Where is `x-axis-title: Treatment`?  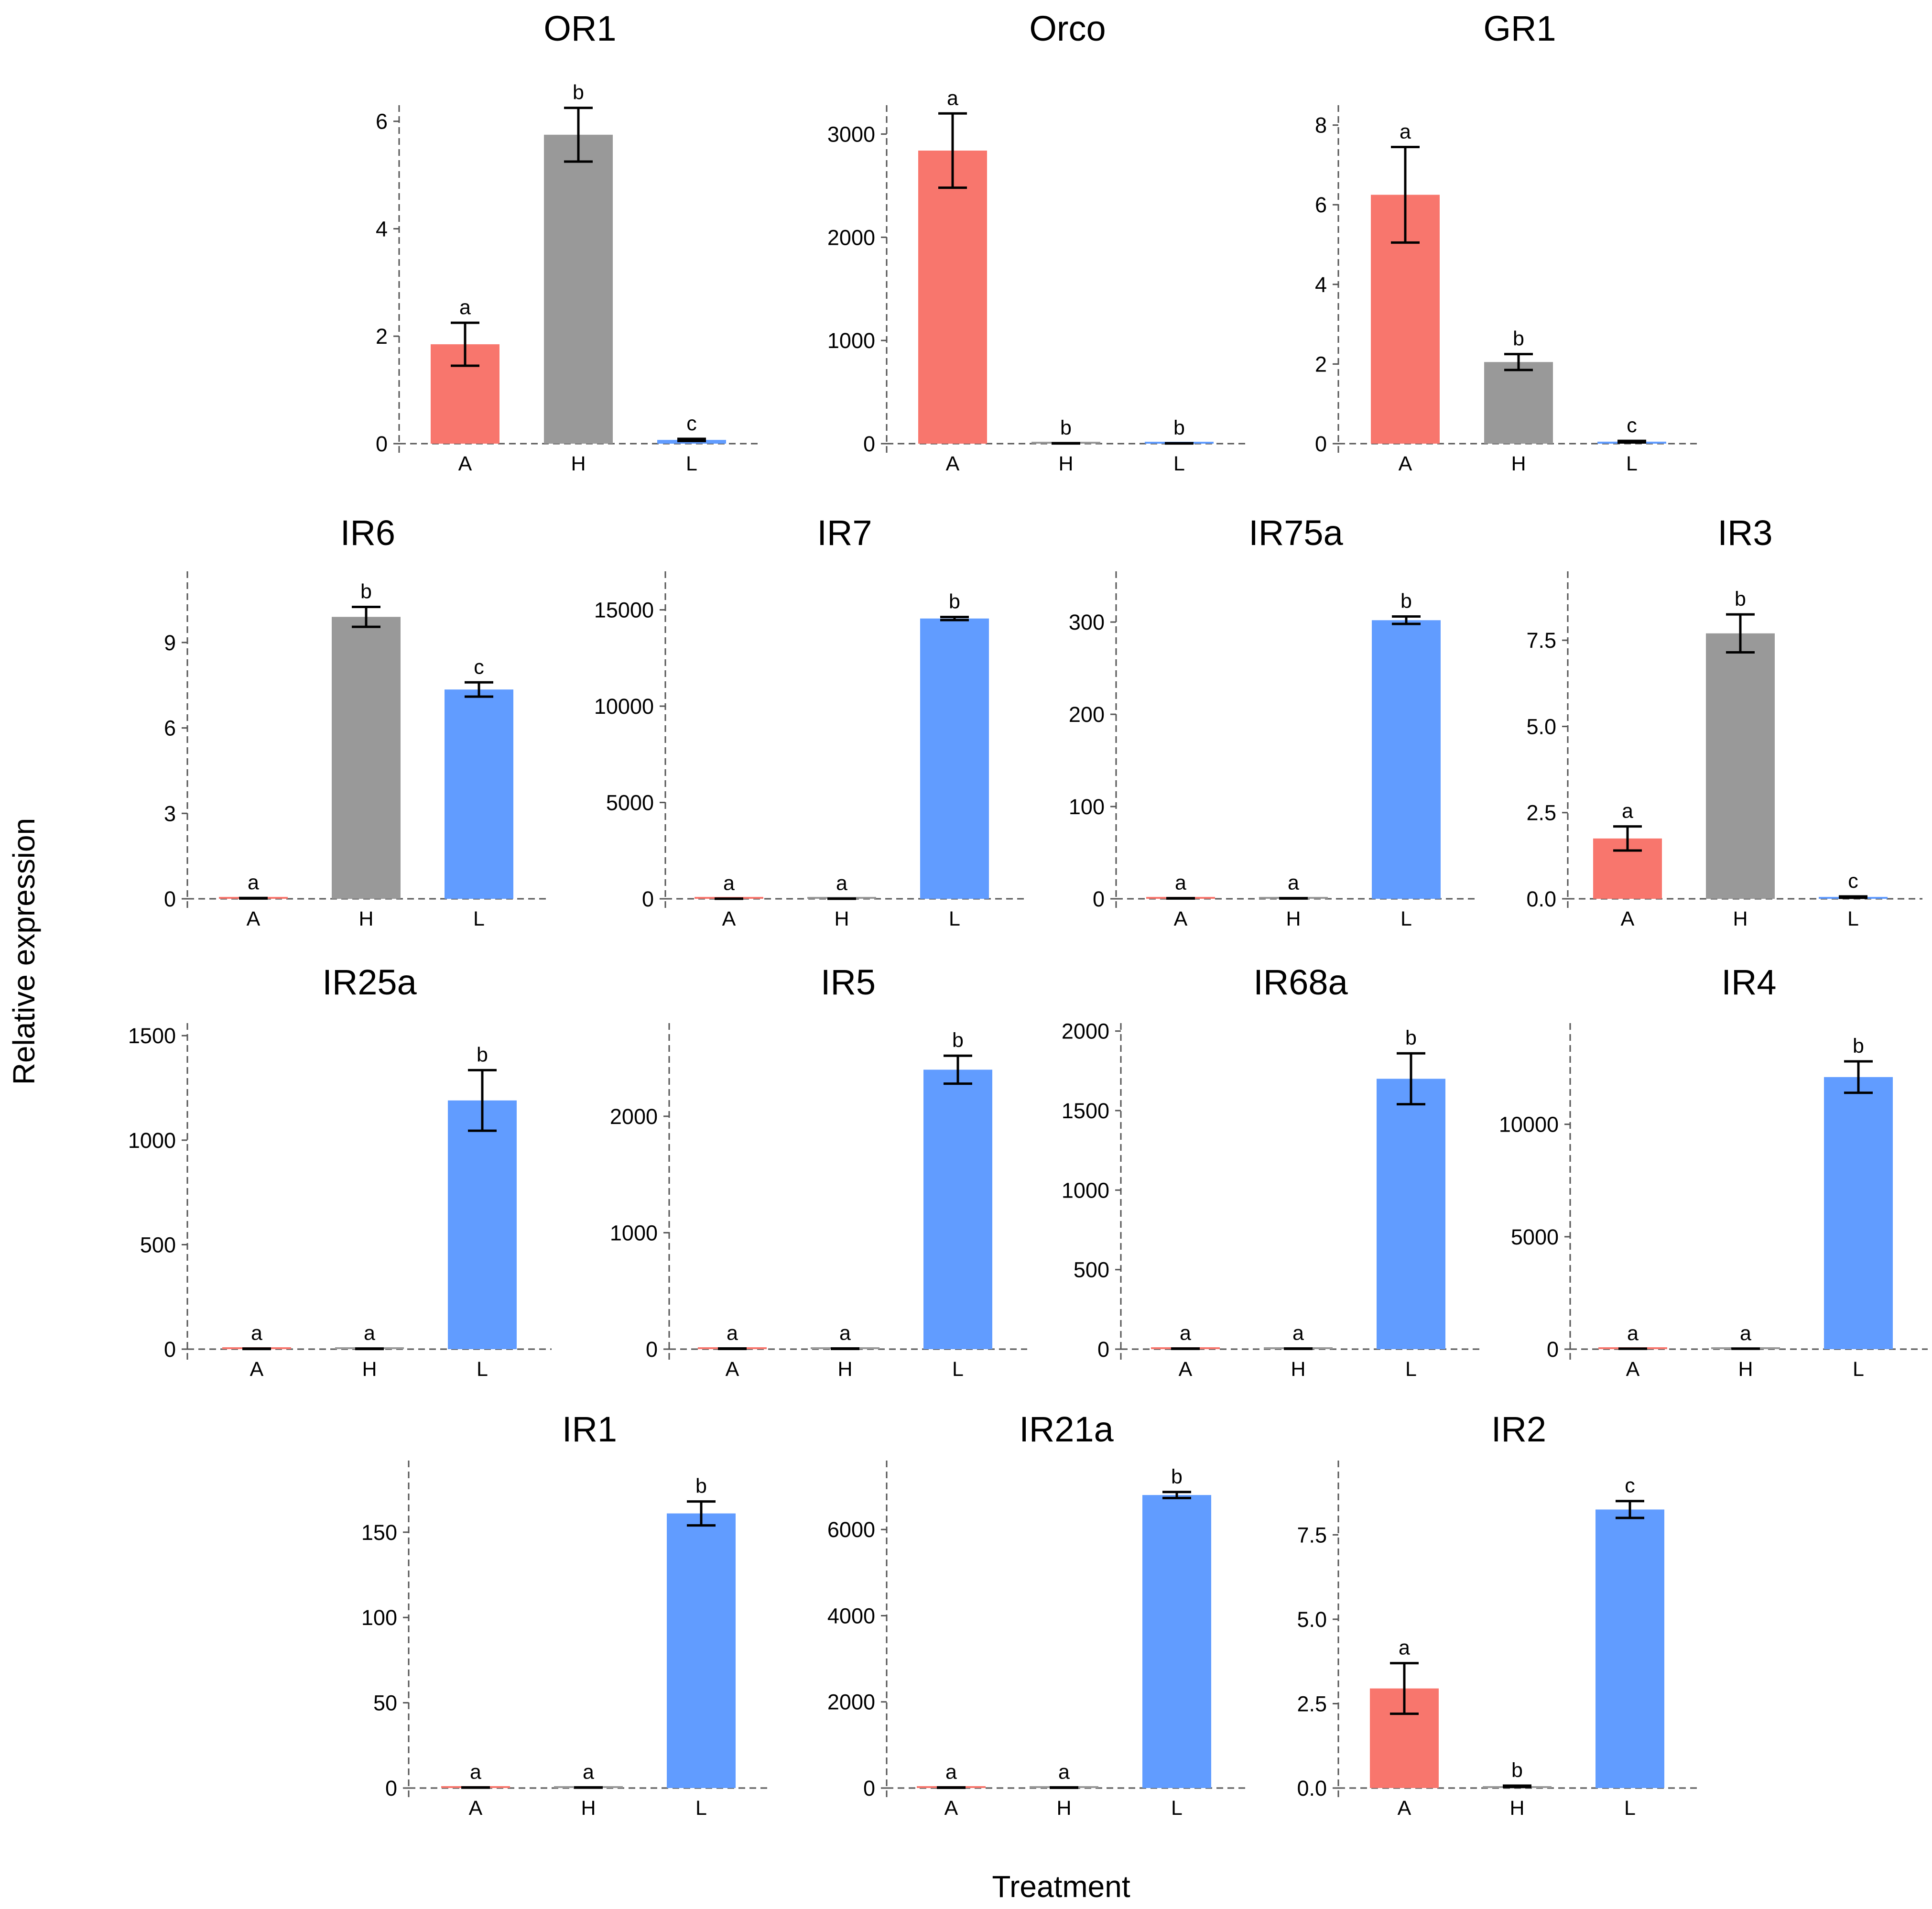 x-axis-title: Treatment is located at coordinates (1061, 1886).